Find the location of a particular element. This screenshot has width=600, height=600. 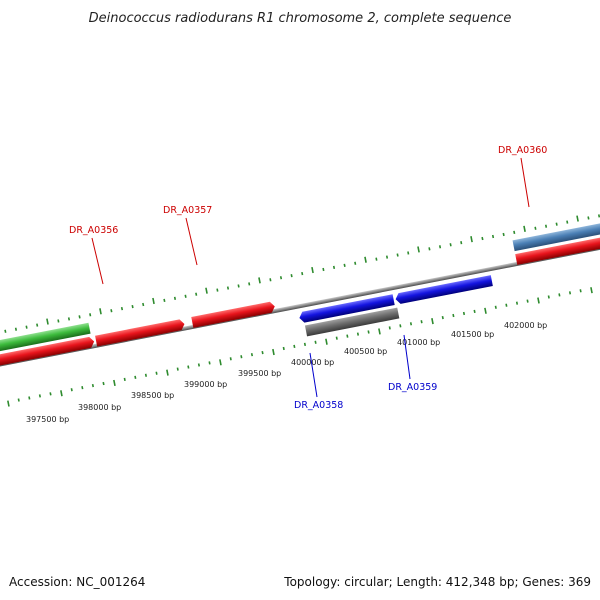

ruler-tick-label: 402000 bp is located at coordinates (525, 325).